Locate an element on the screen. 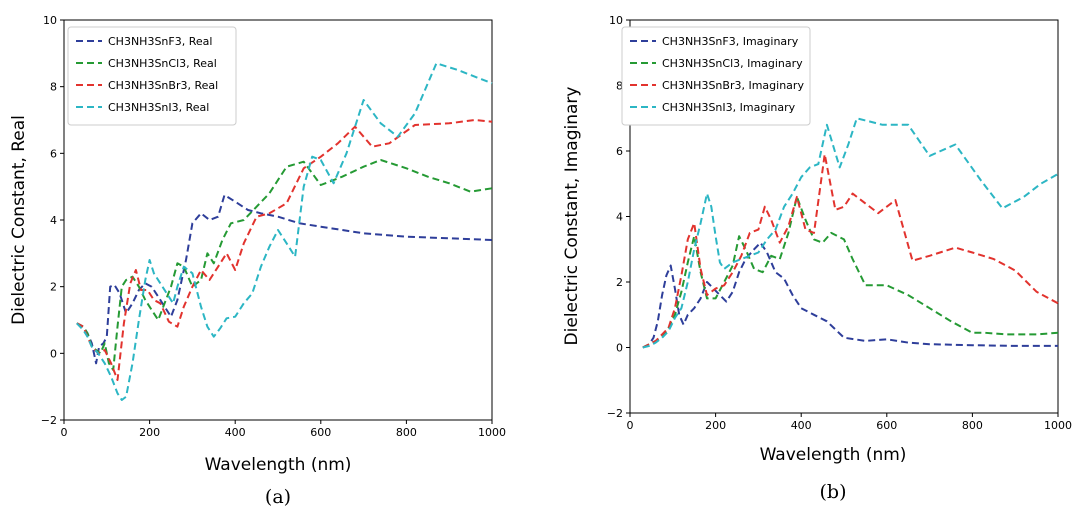 The image size is (1072, 511). legend-label: CH3NH3SnF3, Real is located at coordinates (160, 41).